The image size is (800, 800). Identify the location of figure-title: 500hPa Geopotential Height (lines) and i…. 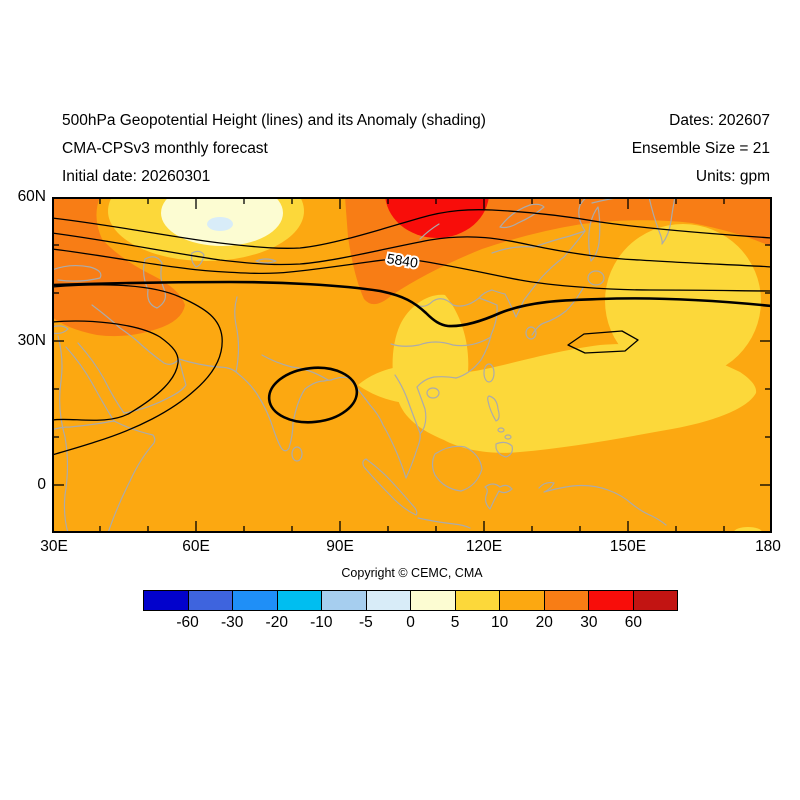
(274, 120).